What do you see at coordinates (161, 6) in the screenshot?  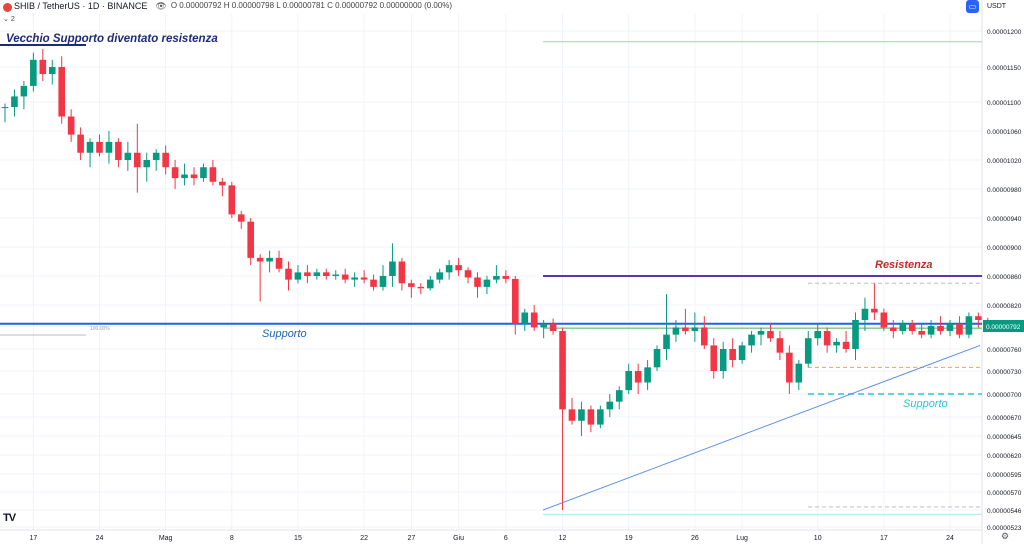 I see `eye-icon: 👁` at bounding box center [161, 6].